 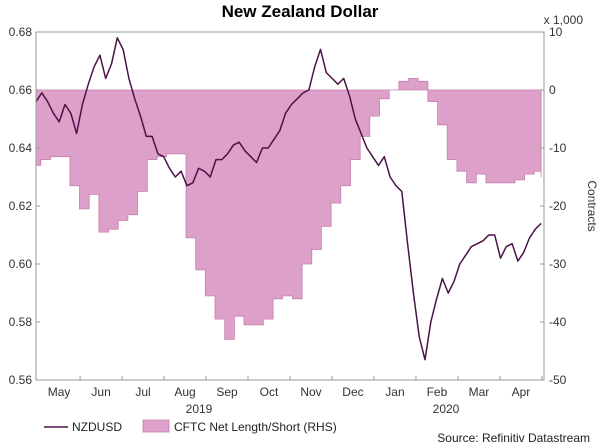 I want to click on x-year-label-2019: 2019, so click(x=199, y=409).